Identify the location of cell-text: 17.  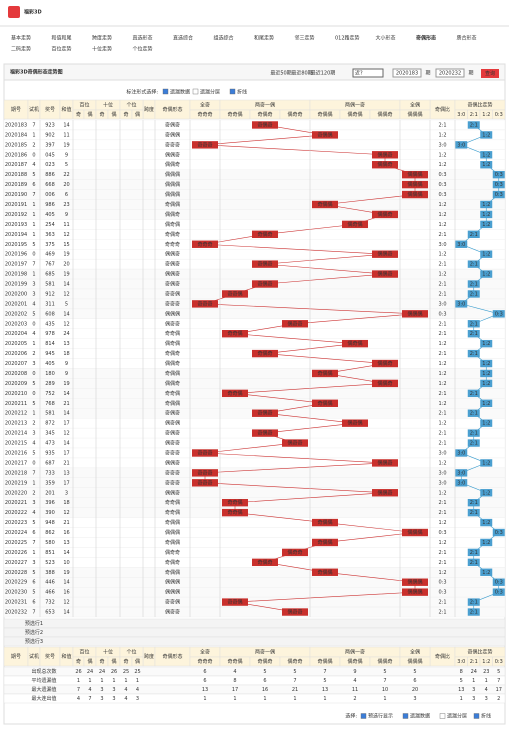
(66, 424).